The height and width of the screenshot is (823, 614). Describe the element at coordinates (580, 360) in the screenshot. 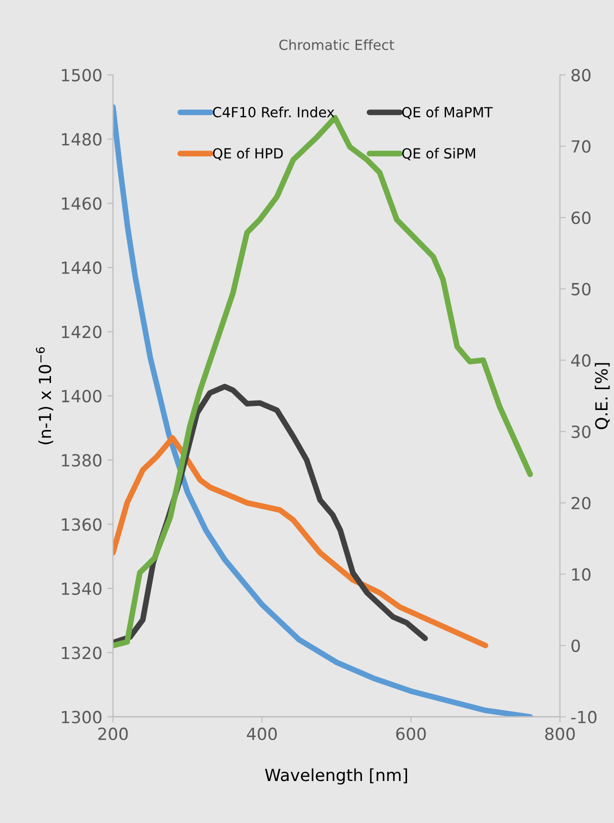

I see `y2-tick-label: 40` at that location.